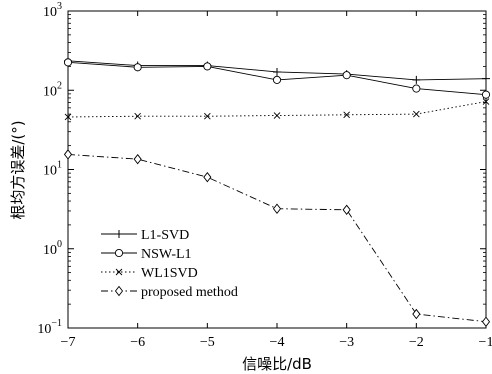 This screenshot has height=374, width=492. Describe the element at coordinates (277, 342) in the screenshot. I see `x-tick-label: −4` at that location.